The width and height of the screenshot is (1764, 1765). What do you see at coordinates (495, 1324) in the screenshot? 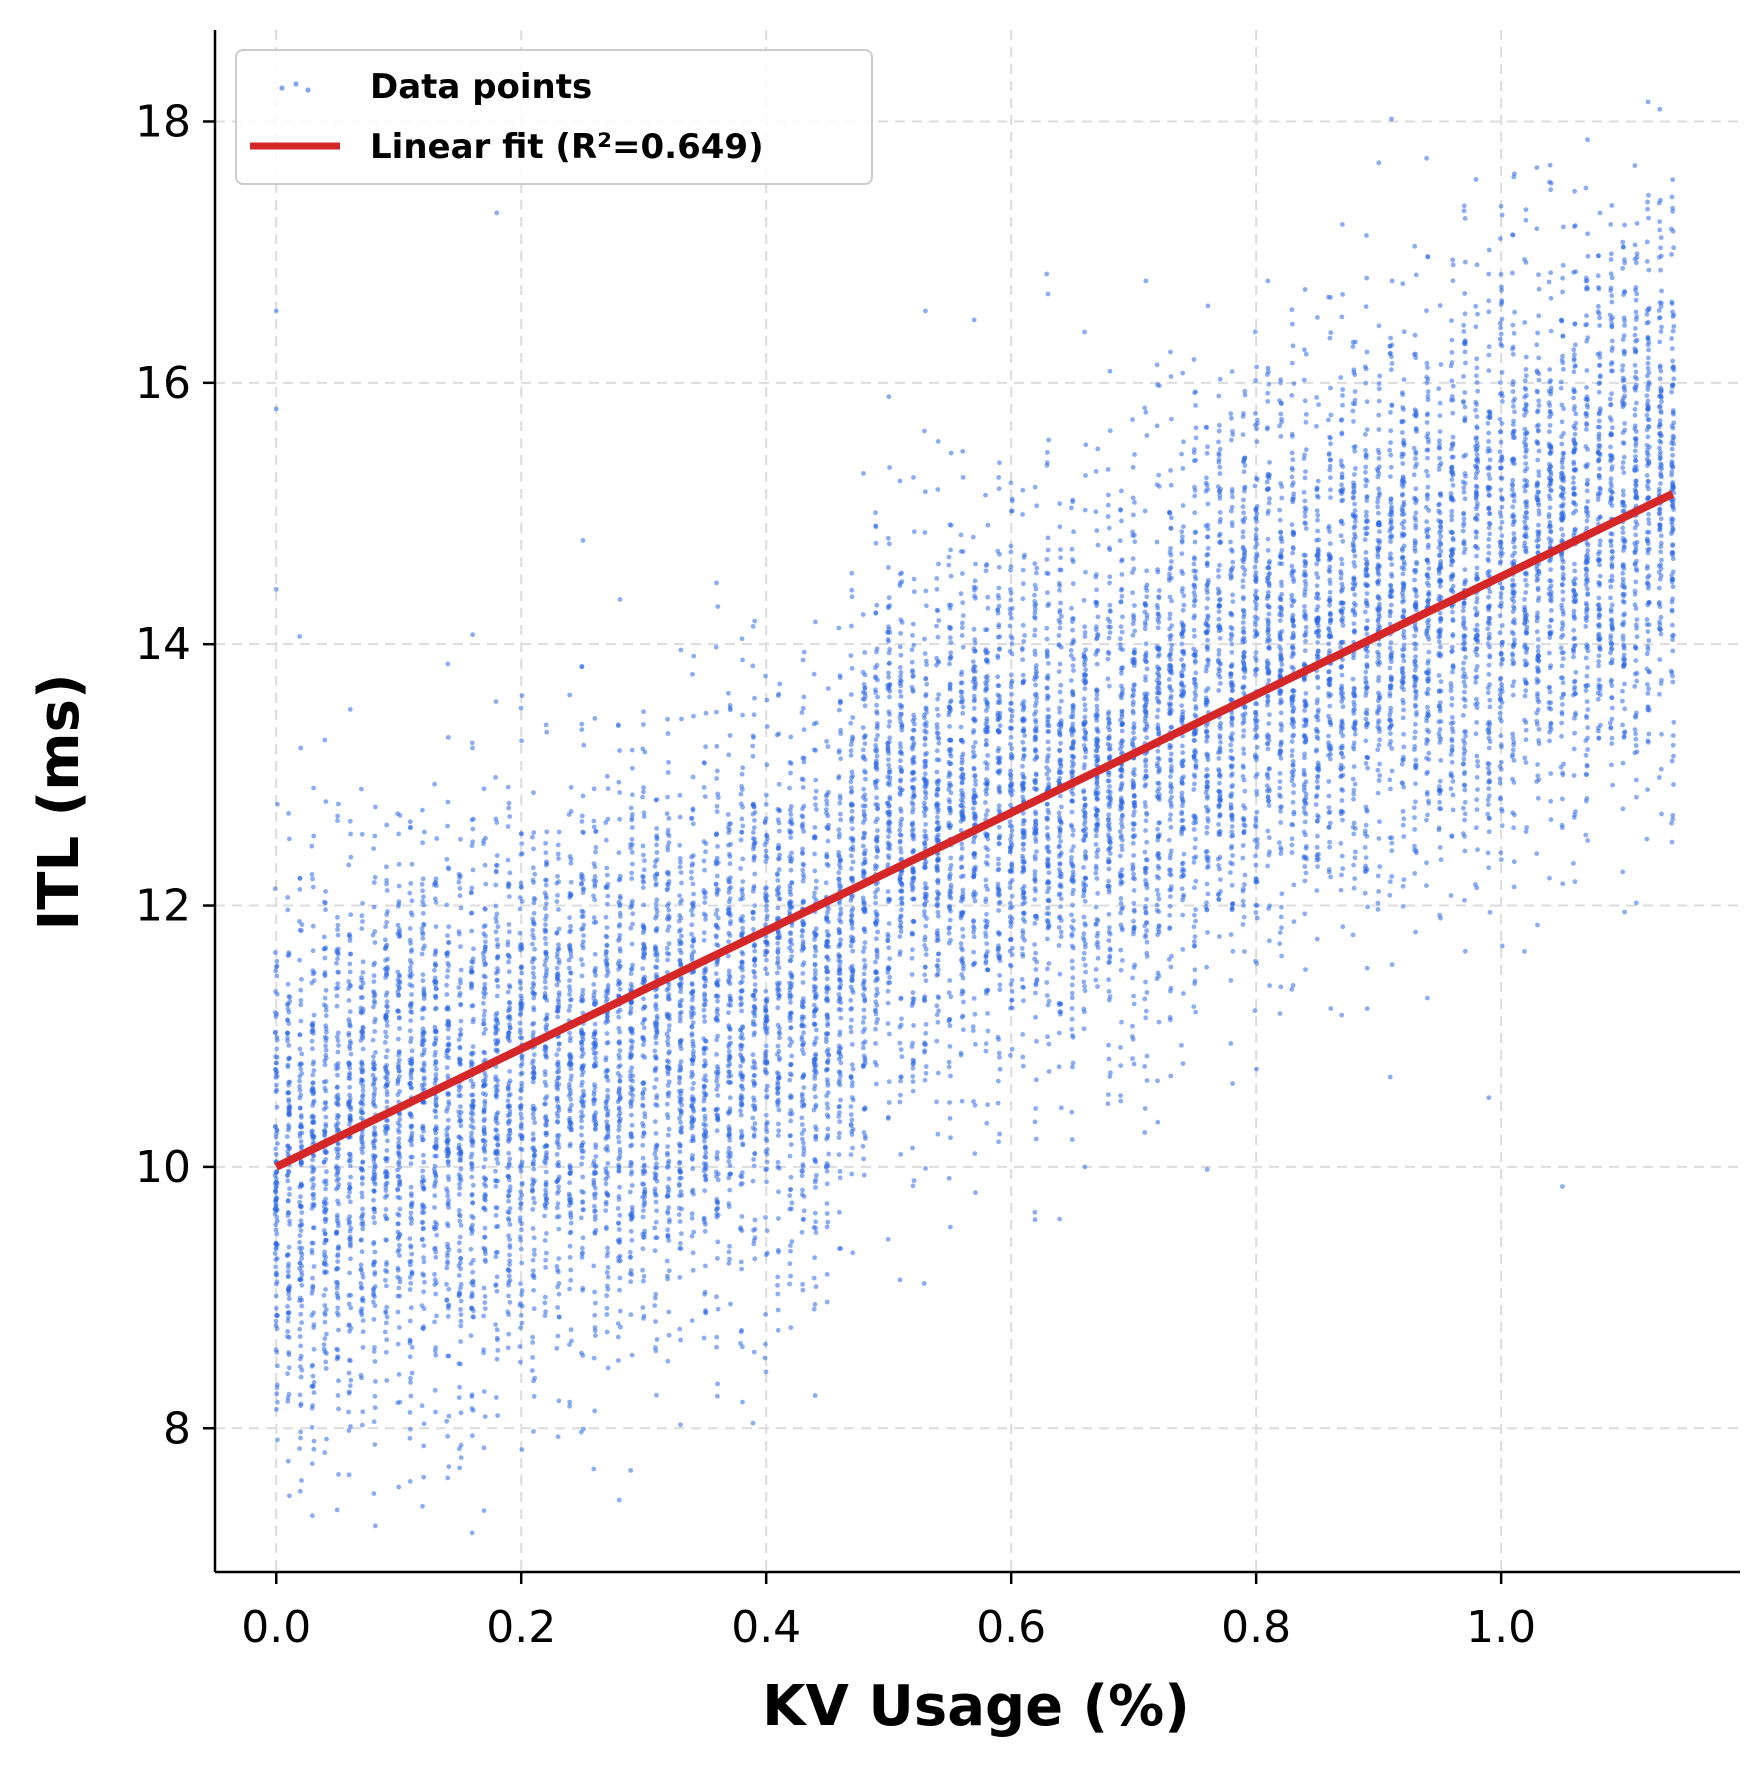
I see `data-point-2081` at bounding box center [495, 1324].